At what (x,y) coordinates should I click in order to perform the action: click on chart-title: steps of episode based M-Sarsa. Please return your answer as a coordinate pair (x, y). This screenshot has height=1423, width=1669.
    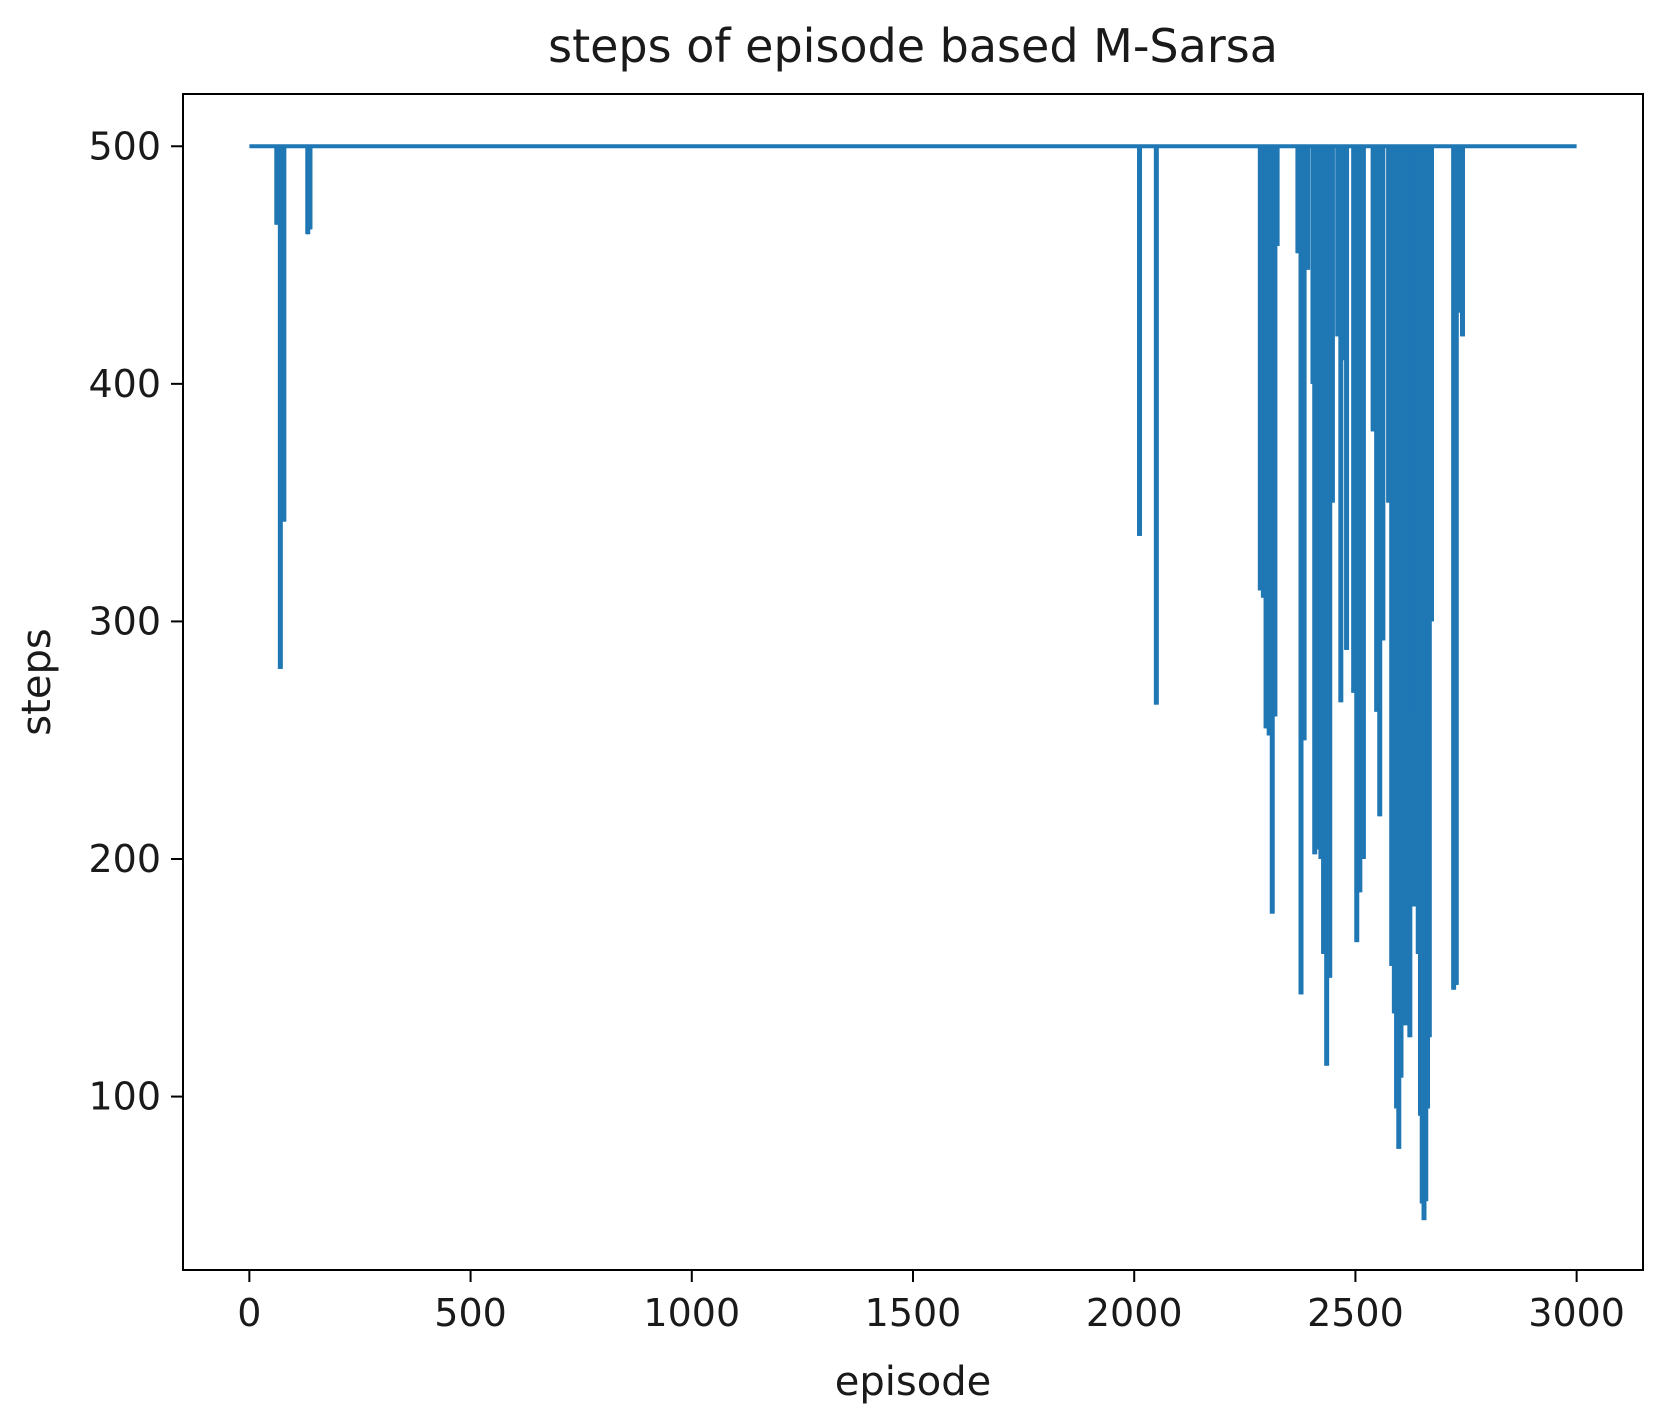
    Looking at the image, I should click on (913, 46).